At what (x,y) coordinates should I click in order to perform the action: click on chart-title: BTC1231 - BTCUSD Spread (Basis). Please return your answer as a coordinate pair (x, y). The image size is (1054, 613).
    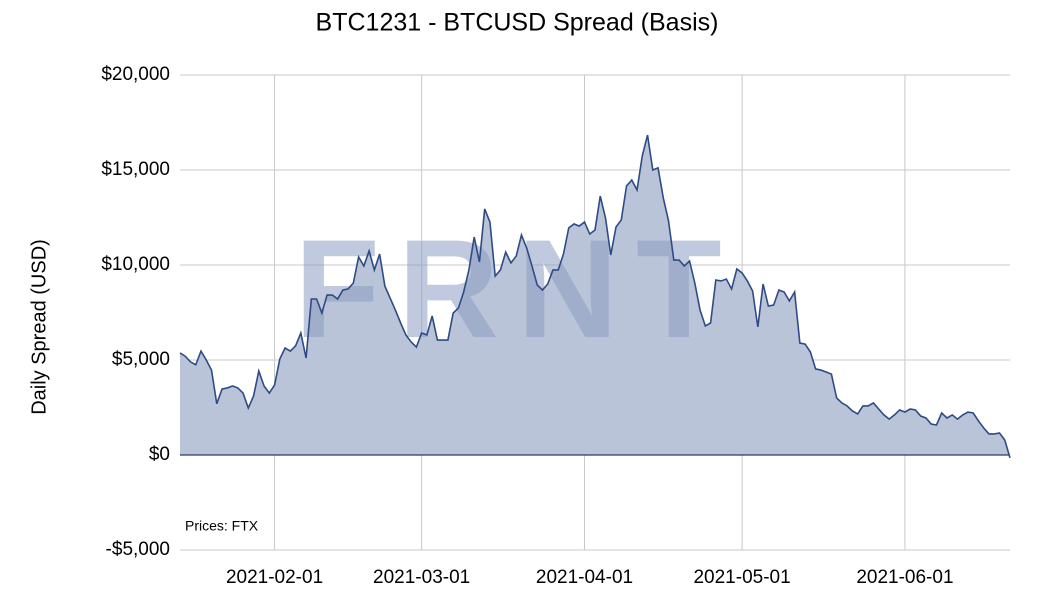
    Looking at the image, I should click on (517, 23).